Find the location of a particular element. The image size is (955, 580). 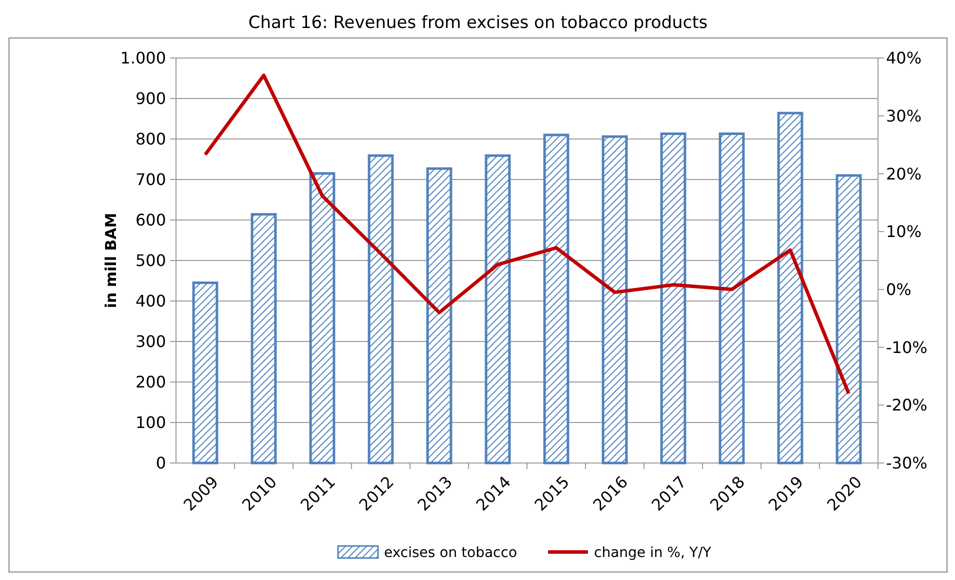

legend-label: change in %, Y/Y is located at coordinates (653, 553).